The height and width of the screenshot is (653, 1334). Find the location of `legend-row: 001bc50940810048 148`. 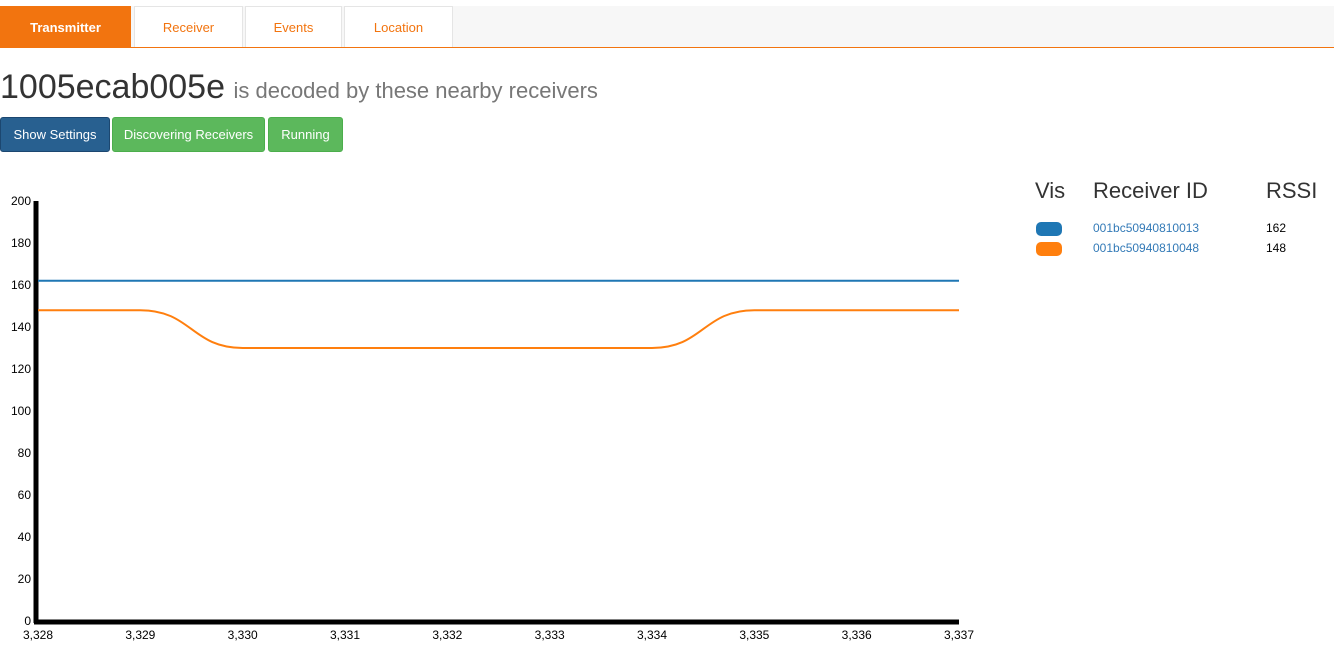

legend-row: 001bc50940810048 148 is located at coordinates (1184, 250).